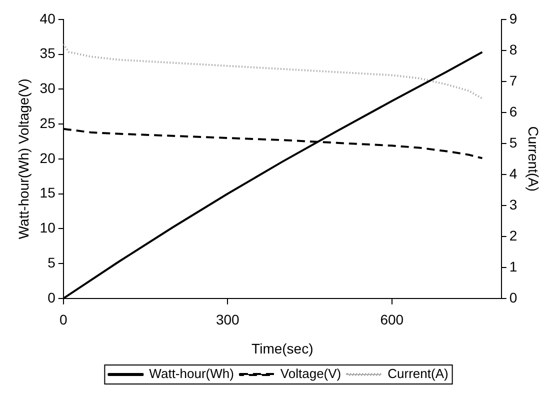 The image size is (559, 403). I want to click on legend-label: Current(A), so click(418, 374).